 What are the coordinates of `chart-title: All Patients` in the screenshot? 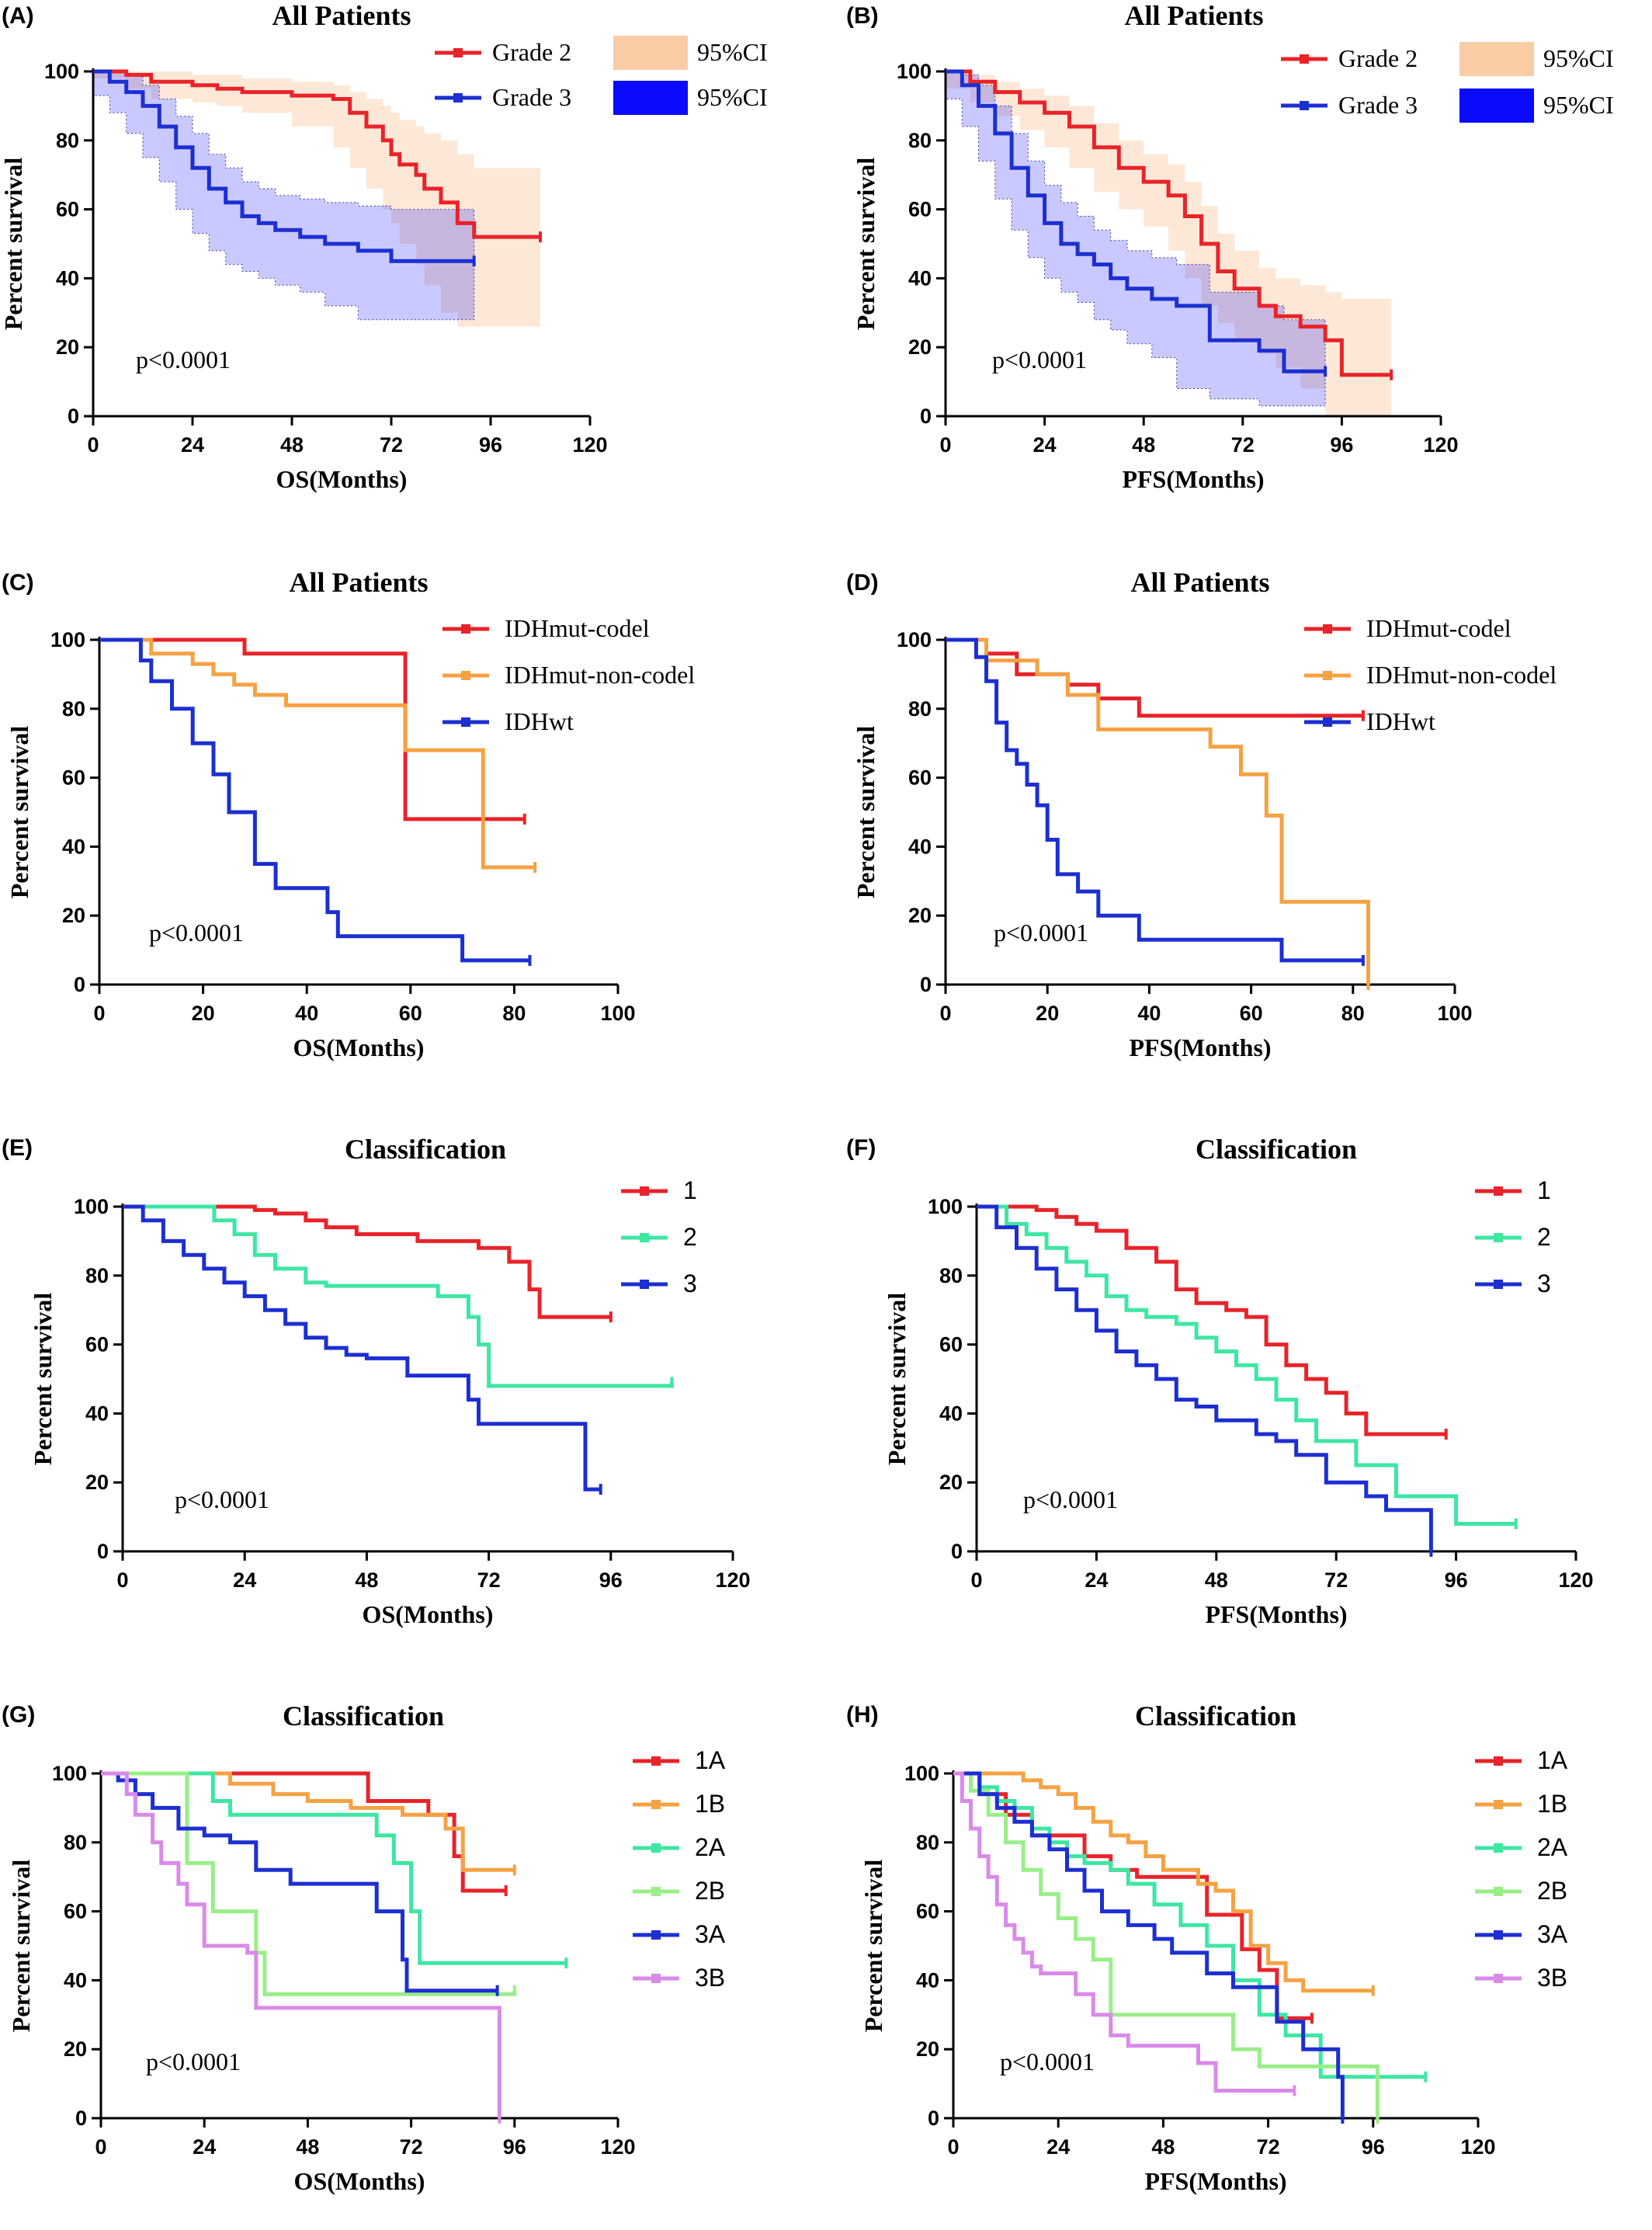 It's located at (1200, 583).